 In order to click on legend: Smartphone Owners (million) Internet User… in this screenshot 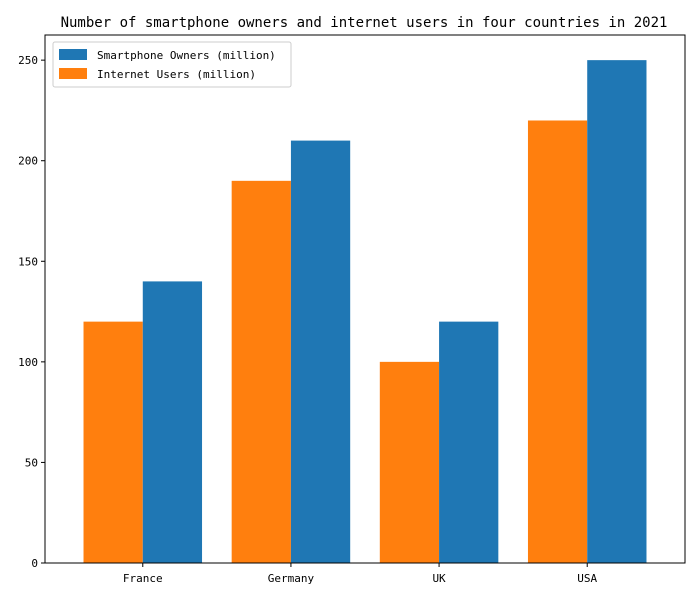, I will do `click(172, 64)`.